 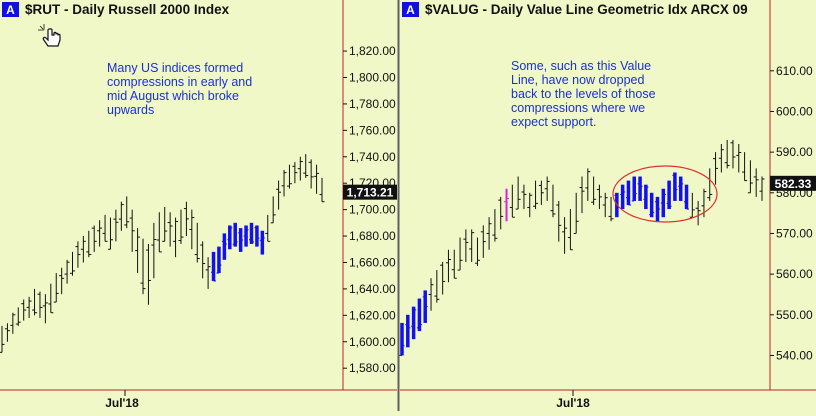 What do you see at coordinates (581, 66) in the screenshot?
I see `annotation-line: Some, such as this Value` at bounding box center [581, 66].